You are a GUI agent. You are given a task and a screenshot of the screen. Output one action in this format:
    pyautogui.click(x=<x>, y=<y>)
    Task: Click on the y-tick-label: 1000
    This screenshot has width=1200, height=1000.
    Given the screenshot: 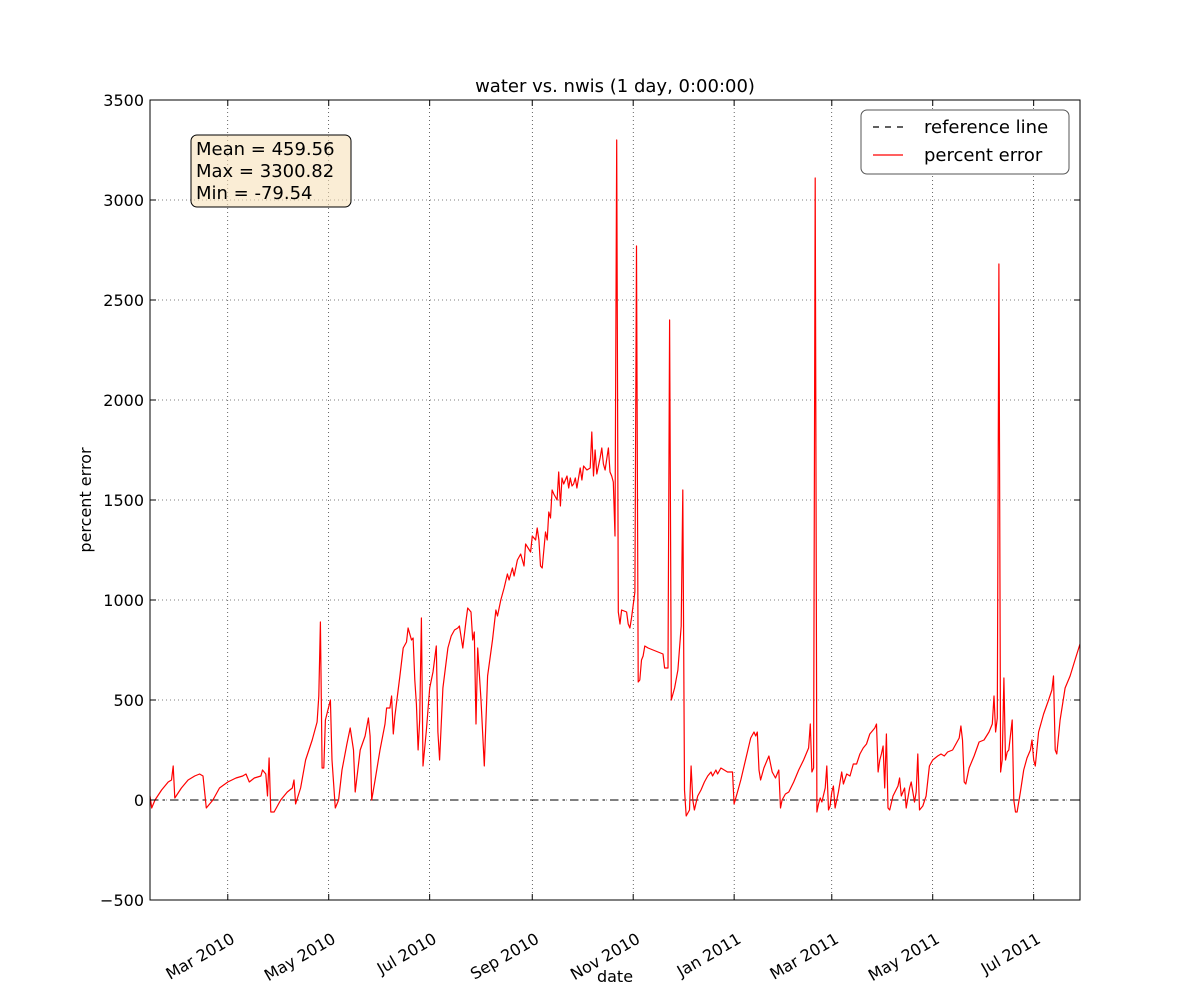 What is the action you would take?
    pyautogui.click(x=123, y=600)
    